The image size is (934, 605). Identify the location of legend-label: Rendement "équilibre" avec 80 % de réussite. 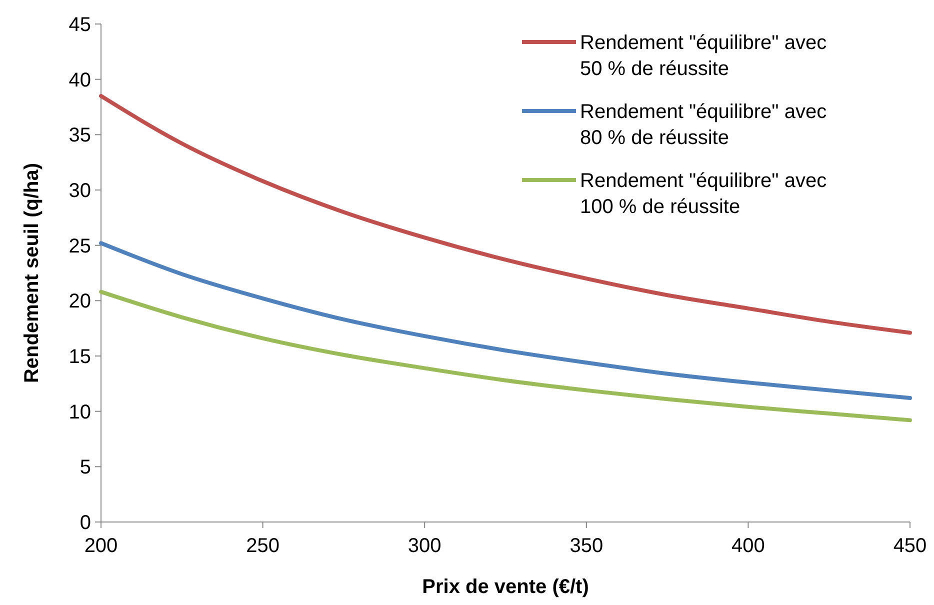
(703, 125).